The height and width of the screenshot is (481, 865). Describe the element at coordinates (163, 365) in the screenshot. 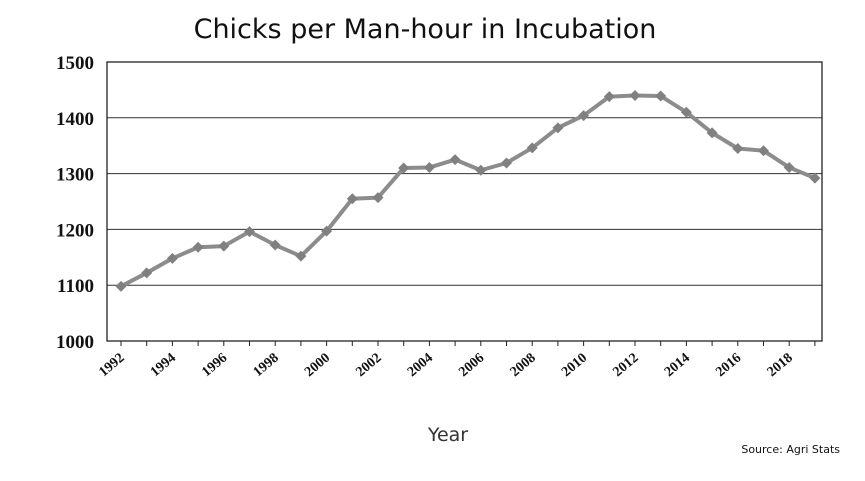

I see `x-tick-label-1994: 1994` at that location.